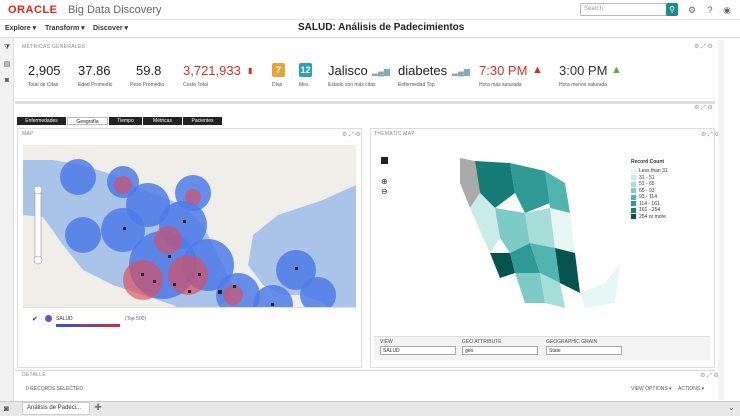  Describe the element at coordinates (43, 85) in the screenshot. I see `metric-label-total-citas: Total de Citas` at that location.